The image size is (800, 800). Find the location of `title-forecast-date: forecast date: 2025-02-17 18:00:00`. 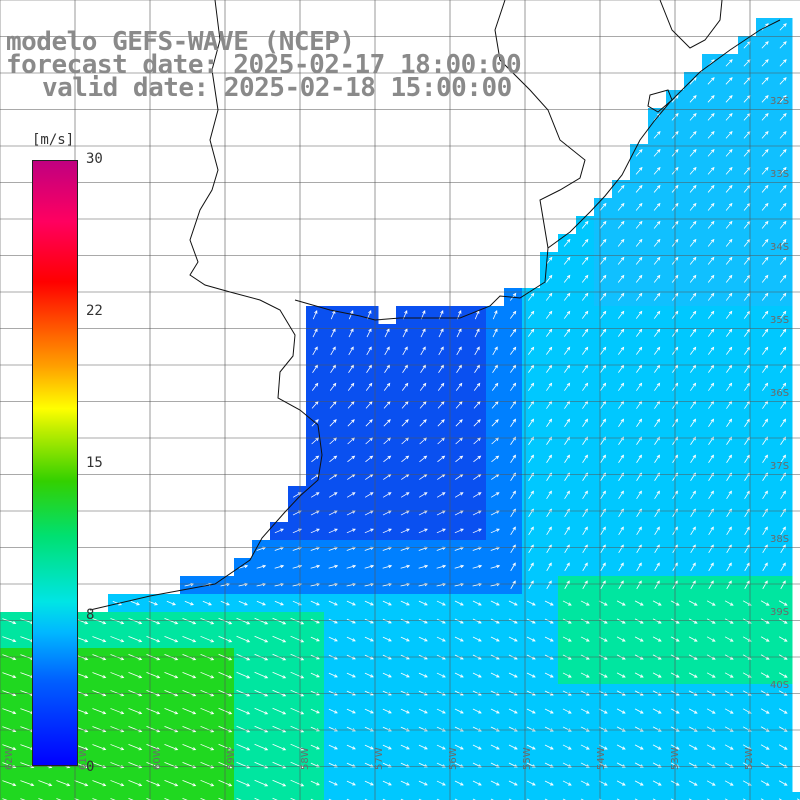

title-forecast-date: forecast date: 2025-02-17 18:00:00 is located at coordinates (264, 65).